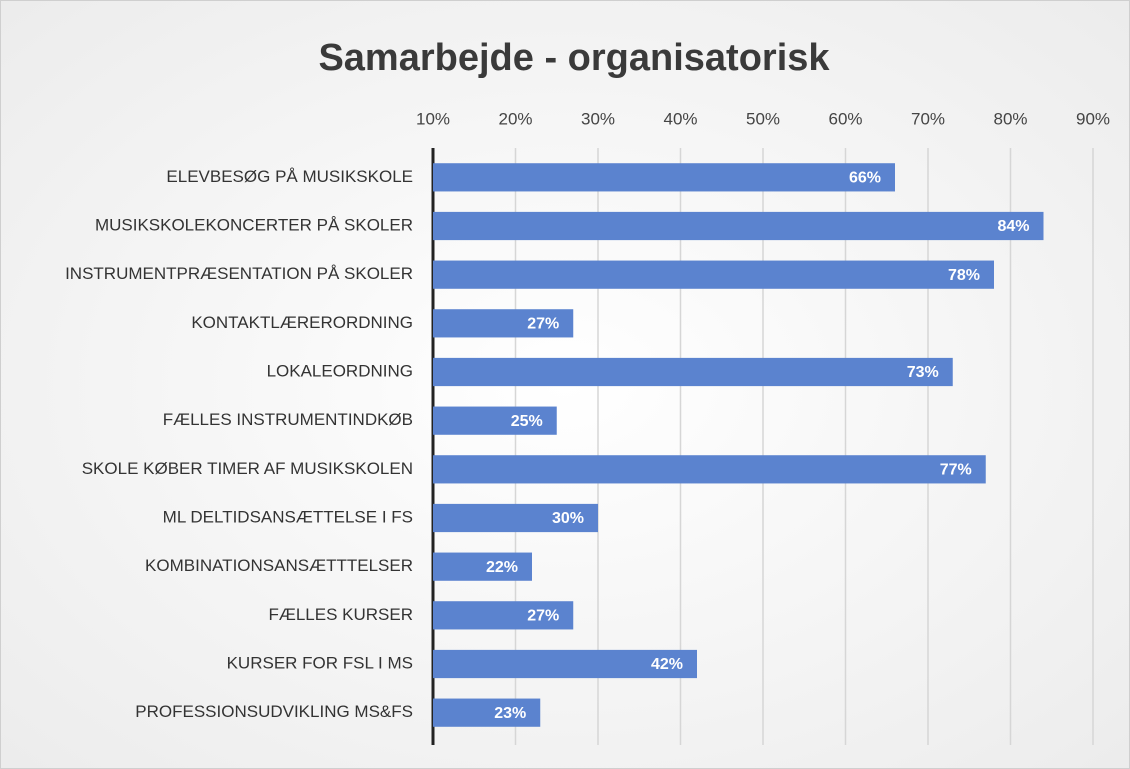  I want to click on y-tick-label: FÆLLES KURSER, so click(340, 614).